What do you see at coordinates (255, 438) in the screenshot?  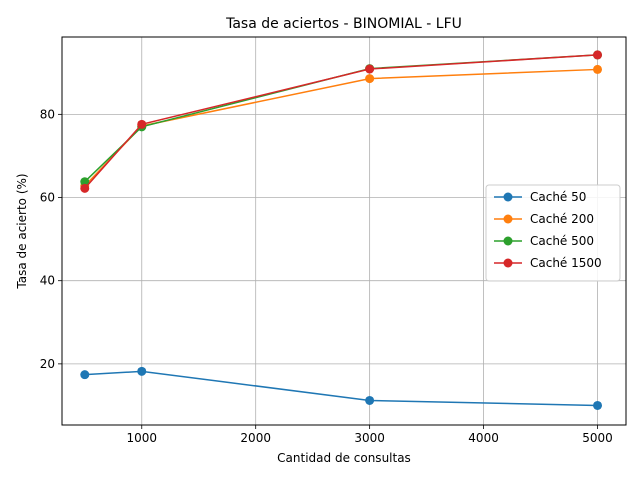 I see `x-tick-label: 2000` at bounding box center [255, 438].